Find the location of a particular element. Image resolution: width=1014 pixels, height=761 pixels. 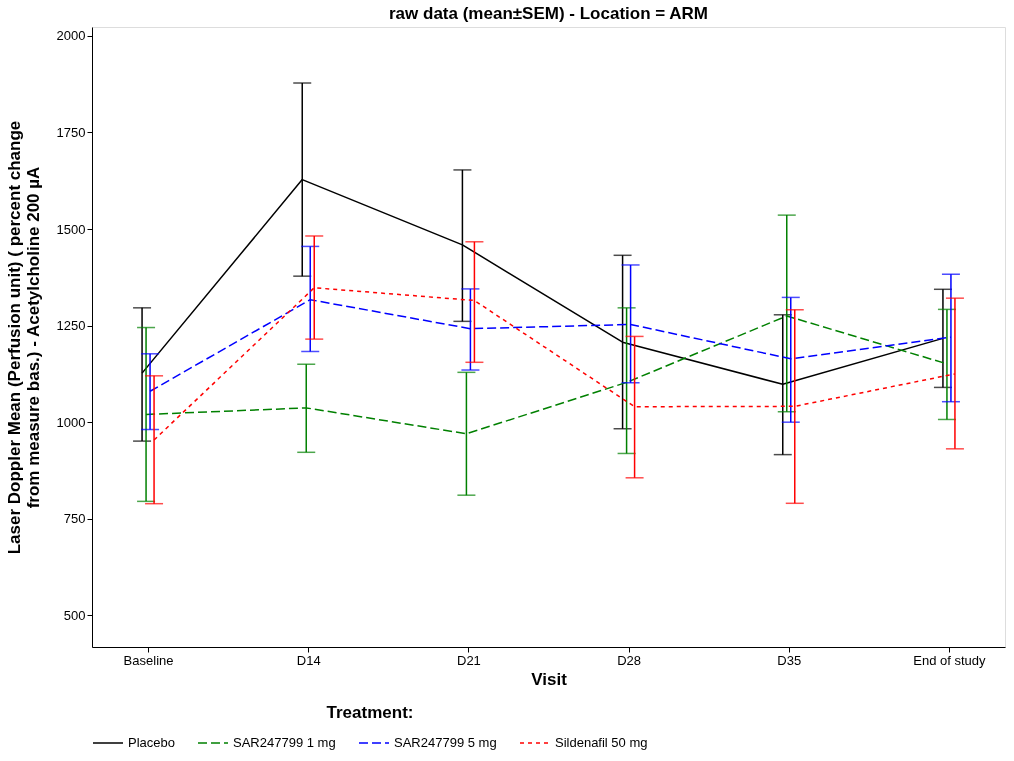

y-tick-label: 1250 is located at coordinates (71, 326).